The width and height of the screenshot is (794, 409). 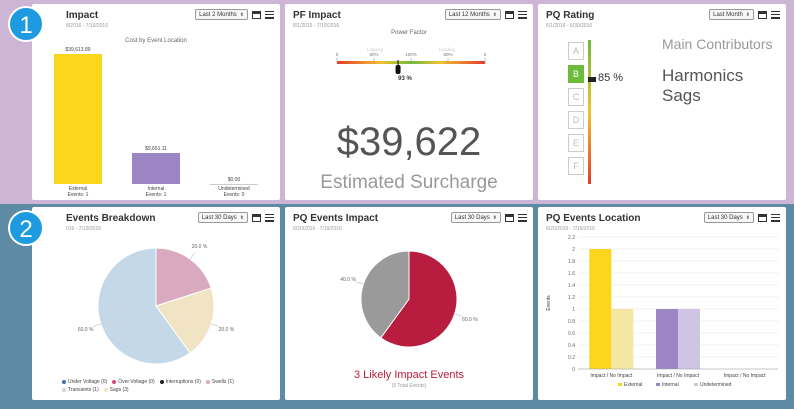 I want to click on y-tick-label: 0.6, so click(x=571, y=334).